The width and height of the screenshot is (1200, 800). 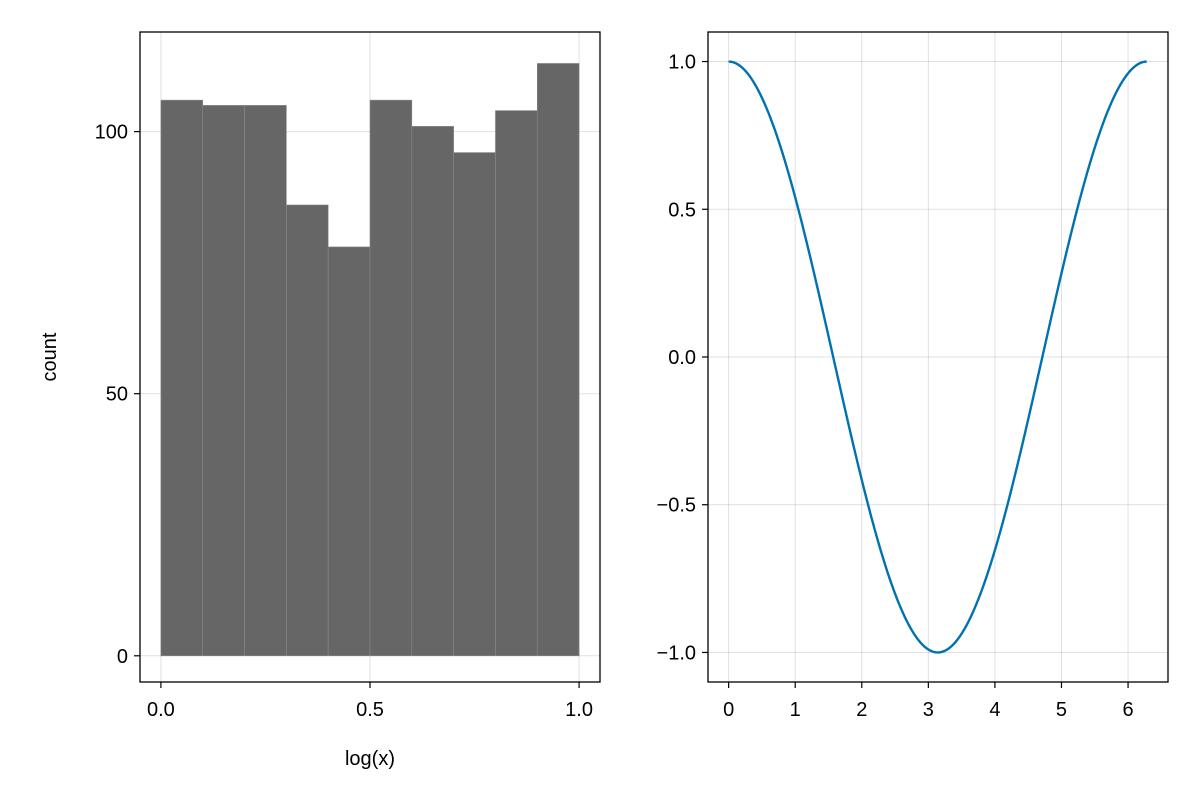 What do you see at coordinates (117, 395) in the screenshot?
I see `histogram-y-tick-label: 50` at bounding box center [117, 395].